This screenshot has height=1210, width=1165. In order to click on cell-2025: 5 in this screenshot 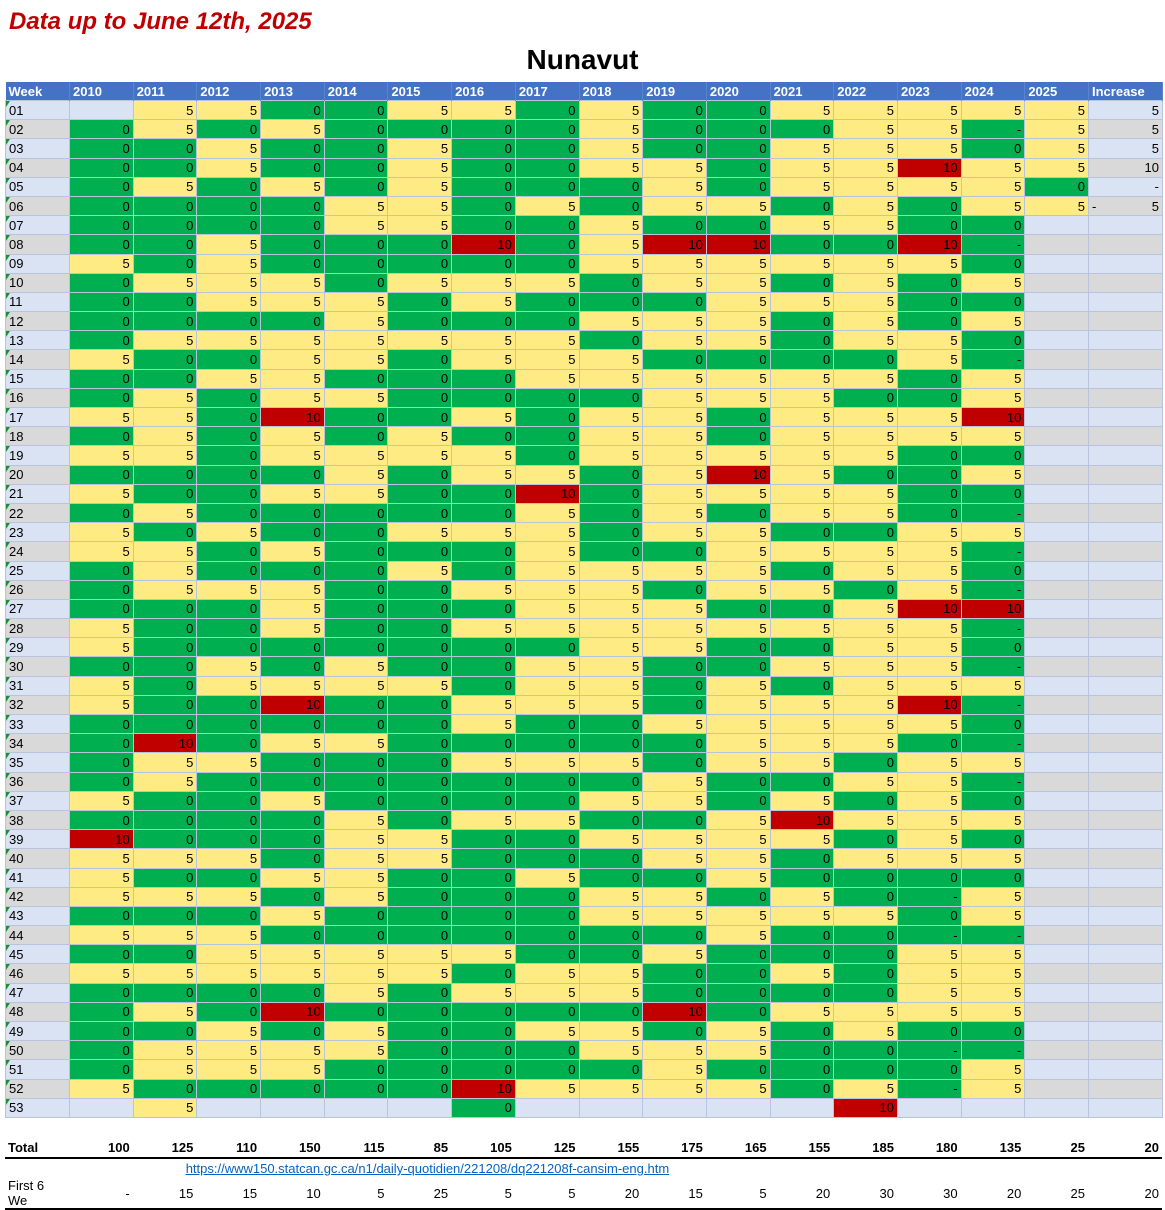, I will do `click(1056, 110)`.